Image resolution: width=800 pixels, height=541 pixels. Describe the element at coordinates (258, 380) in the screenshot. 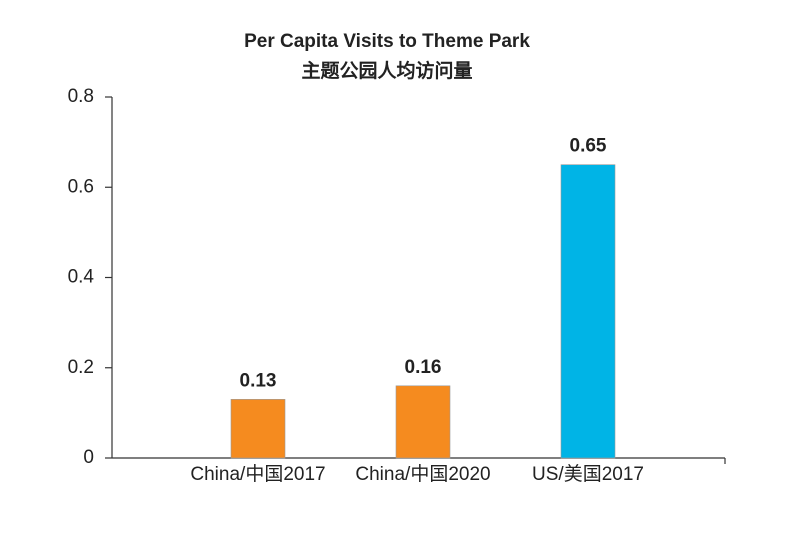

I see `value-label: 0.13` at that location.